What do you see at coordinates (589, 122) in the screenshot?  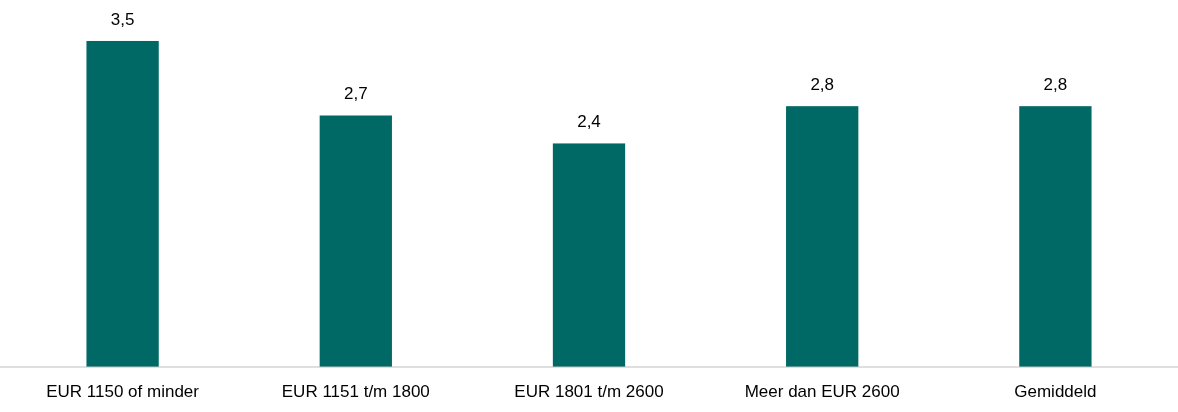 I see `data-label: 2,4` at bounding box center [589, 122].